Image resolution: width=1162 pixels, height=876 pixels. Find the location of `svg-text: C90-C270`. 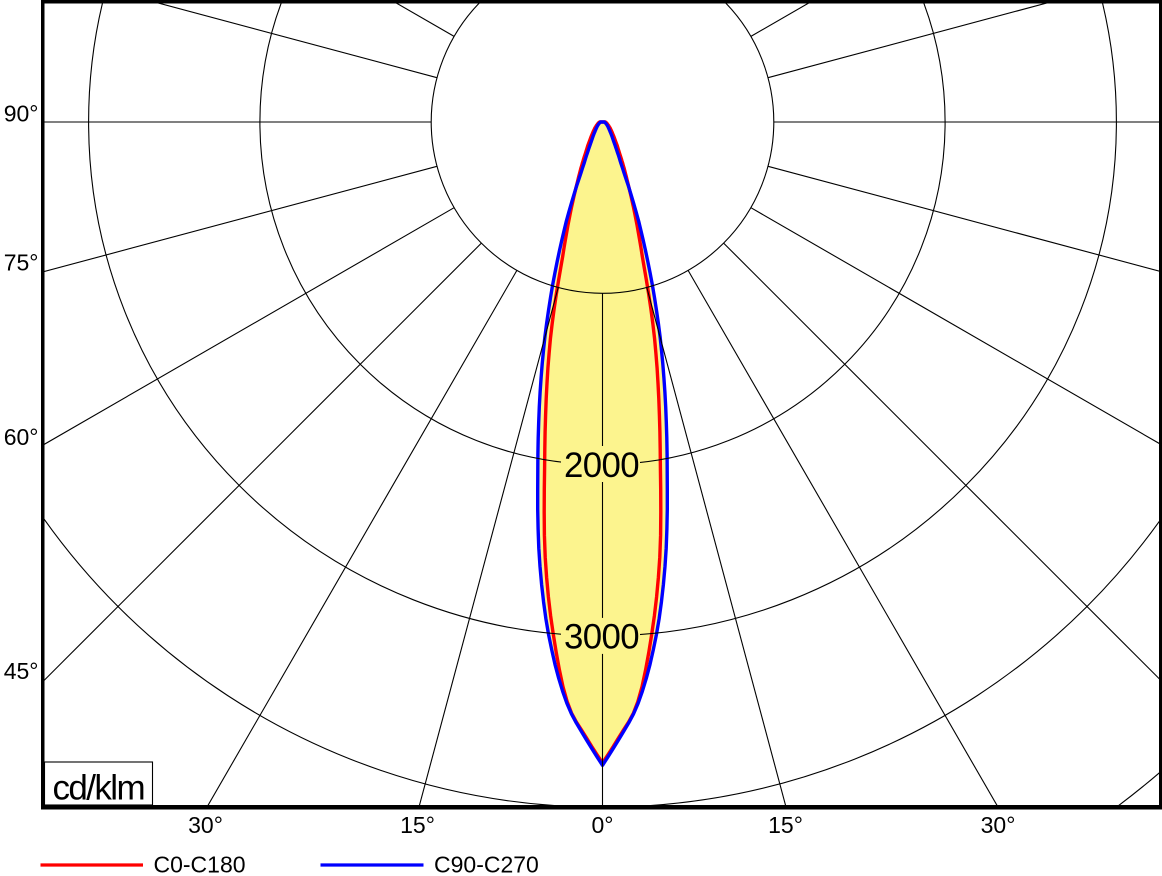

svg-text: C90-C270 is located at coordinates (486, 863).